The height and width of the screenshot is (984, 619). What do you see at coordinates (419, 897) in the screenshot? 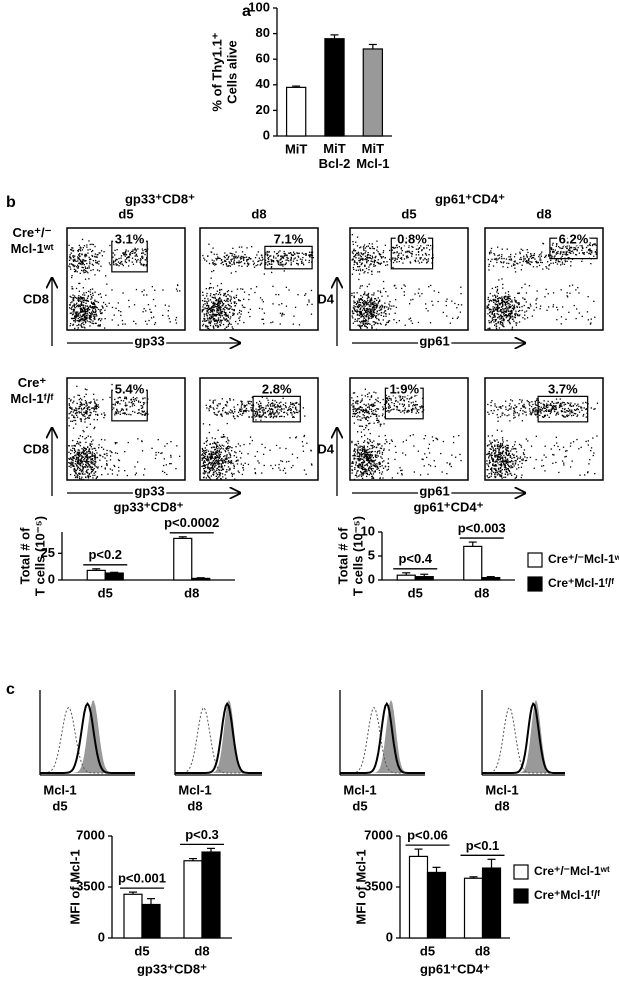
I see `bar` at bounding box center [419, 897].